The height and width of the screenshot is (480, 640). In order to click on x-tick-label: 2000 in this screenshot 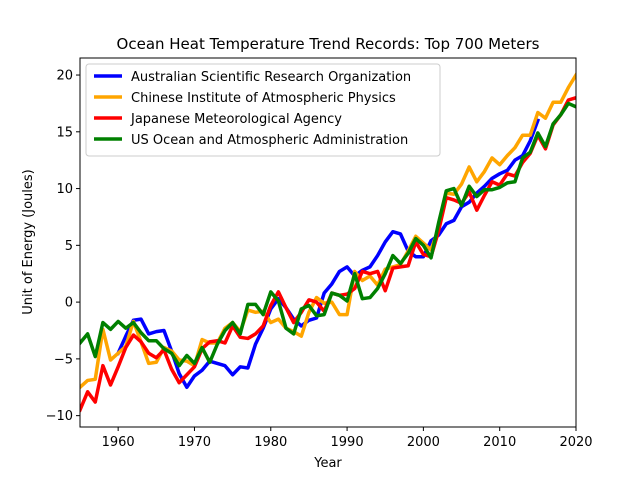, I will do `click(423, 442)`.